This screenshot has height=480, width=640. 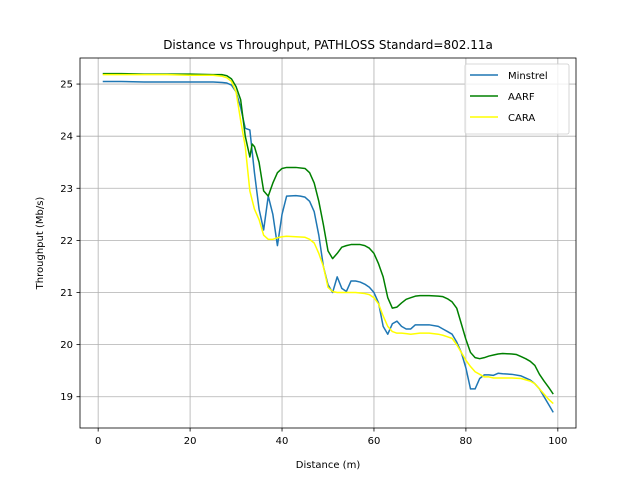 I want to click on legend-label-cara: CARA, so click(x=521, y=118).